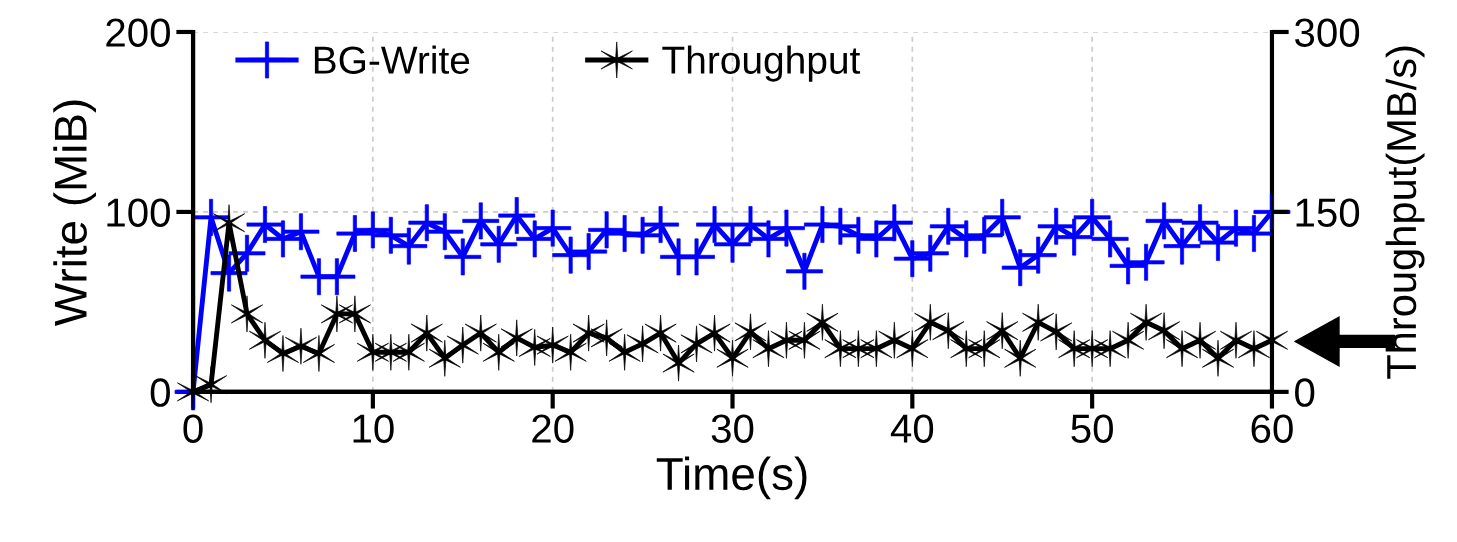 The height and width of the screenshot is (542, 1457). What do you see at coordinates (731, 478) in the screenshot?
I see `x-axis-title: Time(s)` at bounding box center [731, 478].